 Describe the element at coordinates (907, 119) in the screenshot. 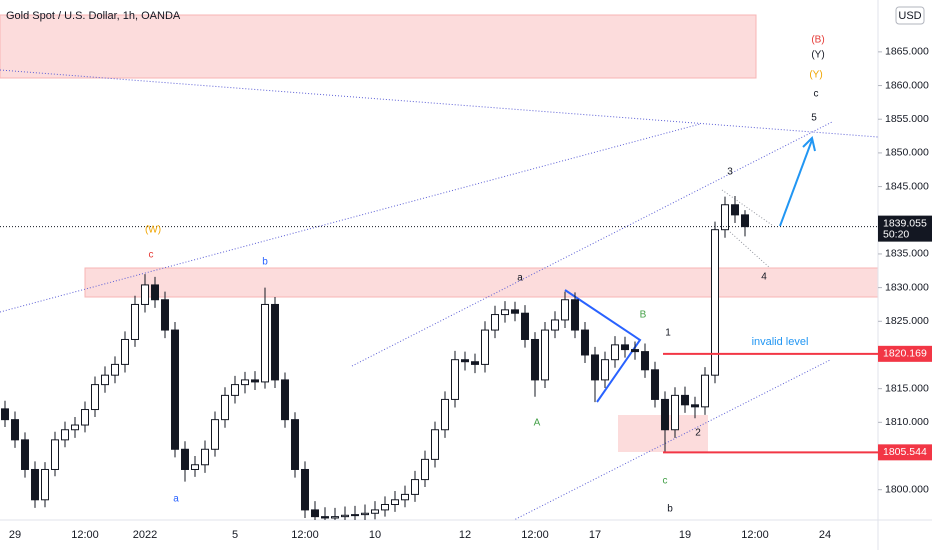

I see `y-tick-label: 1855.000` at that location.